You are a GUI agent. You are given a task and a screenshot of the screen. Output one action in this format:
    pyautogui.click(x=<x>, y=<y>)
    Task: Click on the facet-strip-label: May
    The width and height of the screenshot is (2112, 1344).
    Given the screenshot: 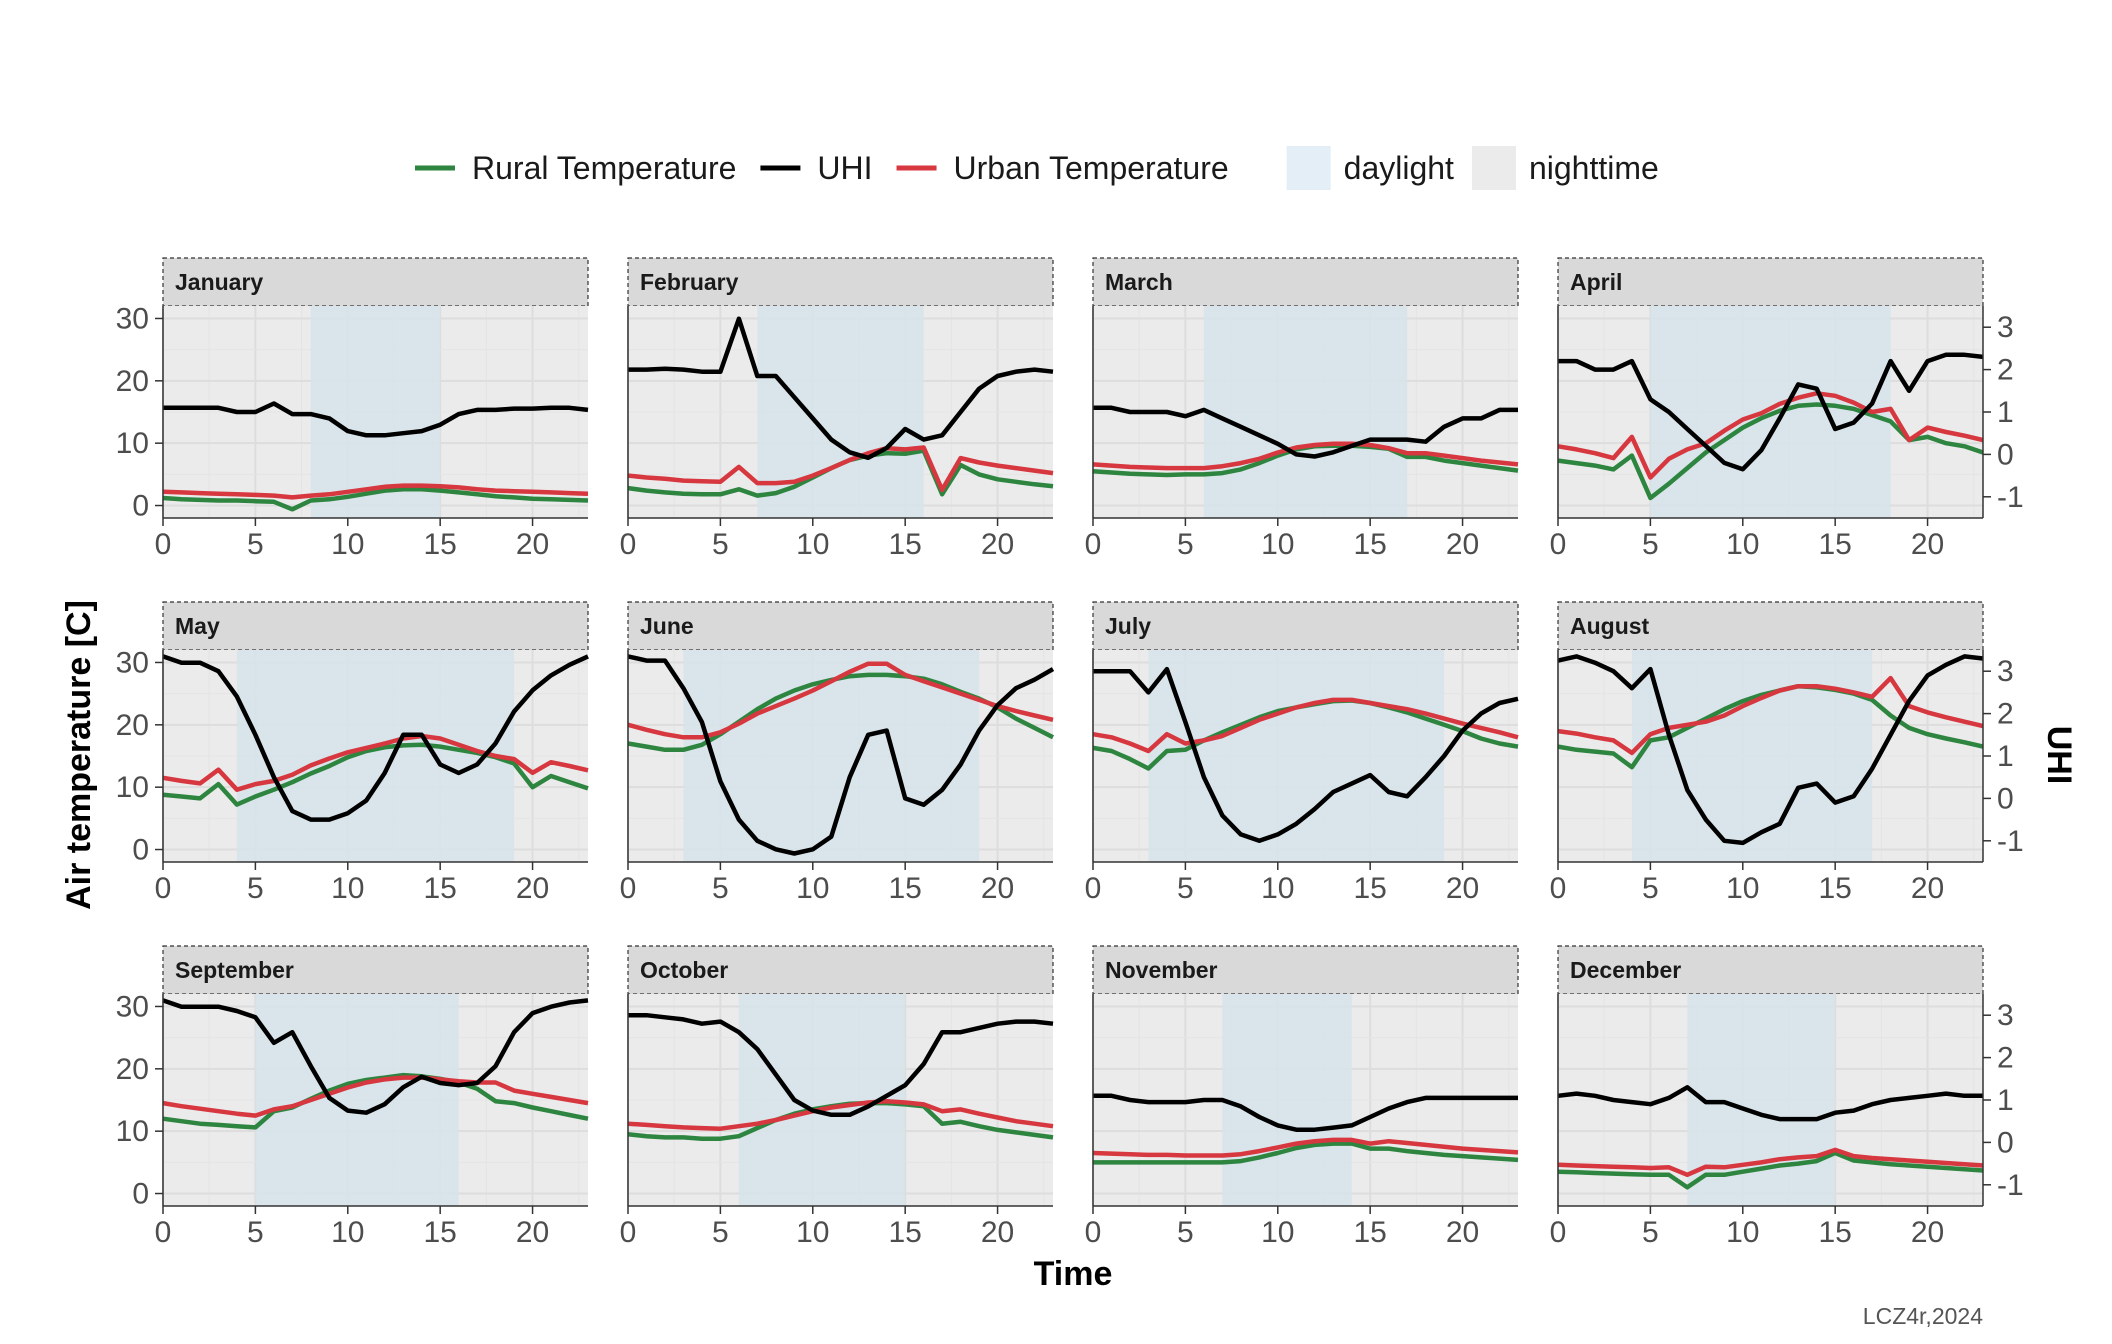 What is the action you would take?
    pyautogui.click(x=197, y=626)
    